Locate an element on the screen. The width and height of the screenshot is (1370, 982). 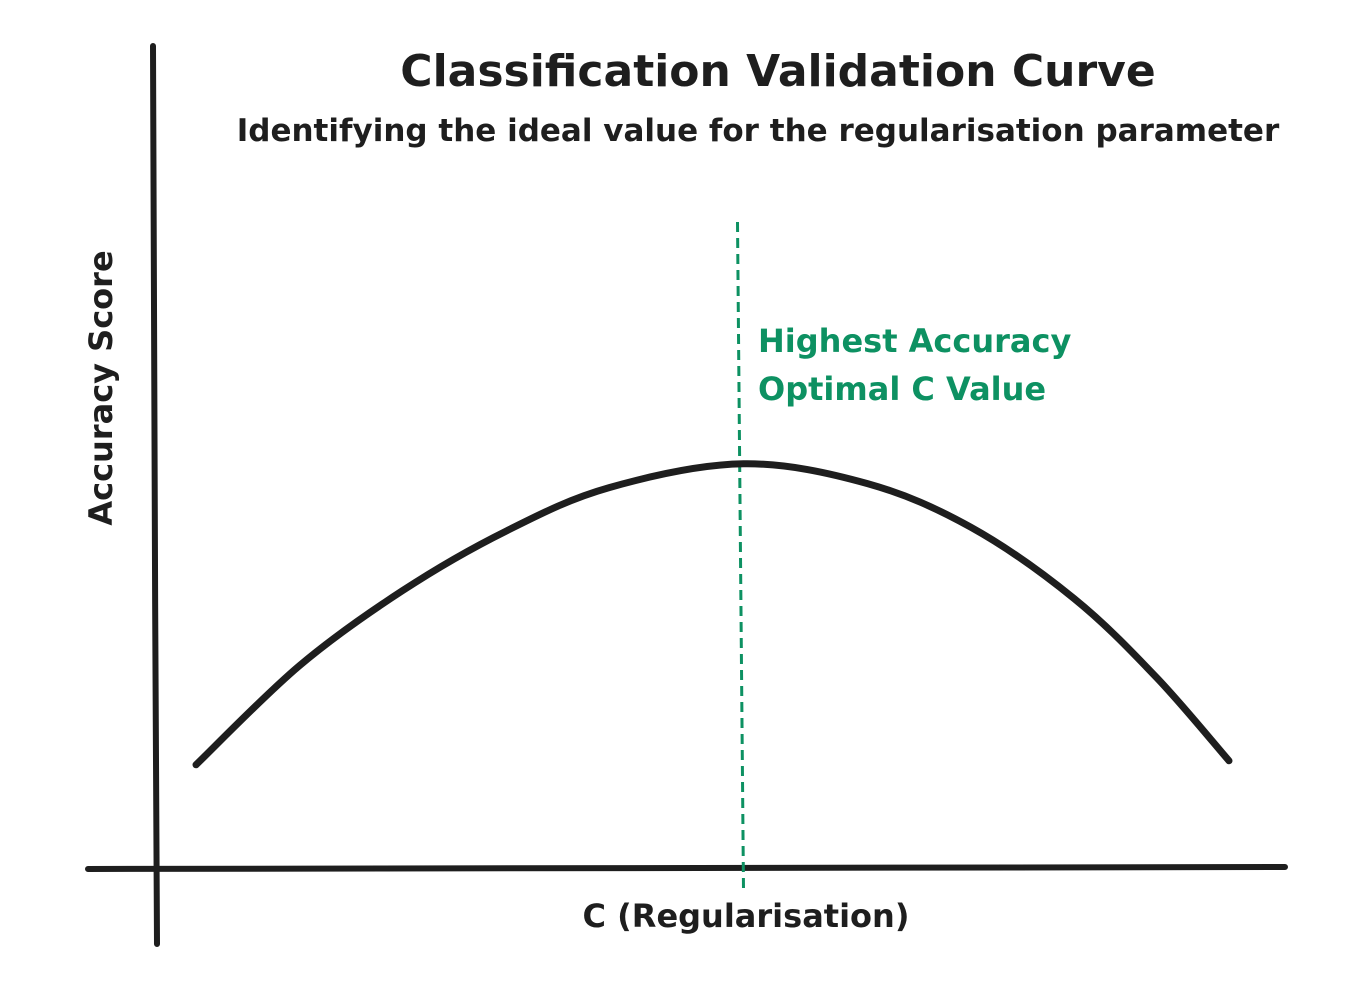
y-axis is located at coordinates (155, 495).